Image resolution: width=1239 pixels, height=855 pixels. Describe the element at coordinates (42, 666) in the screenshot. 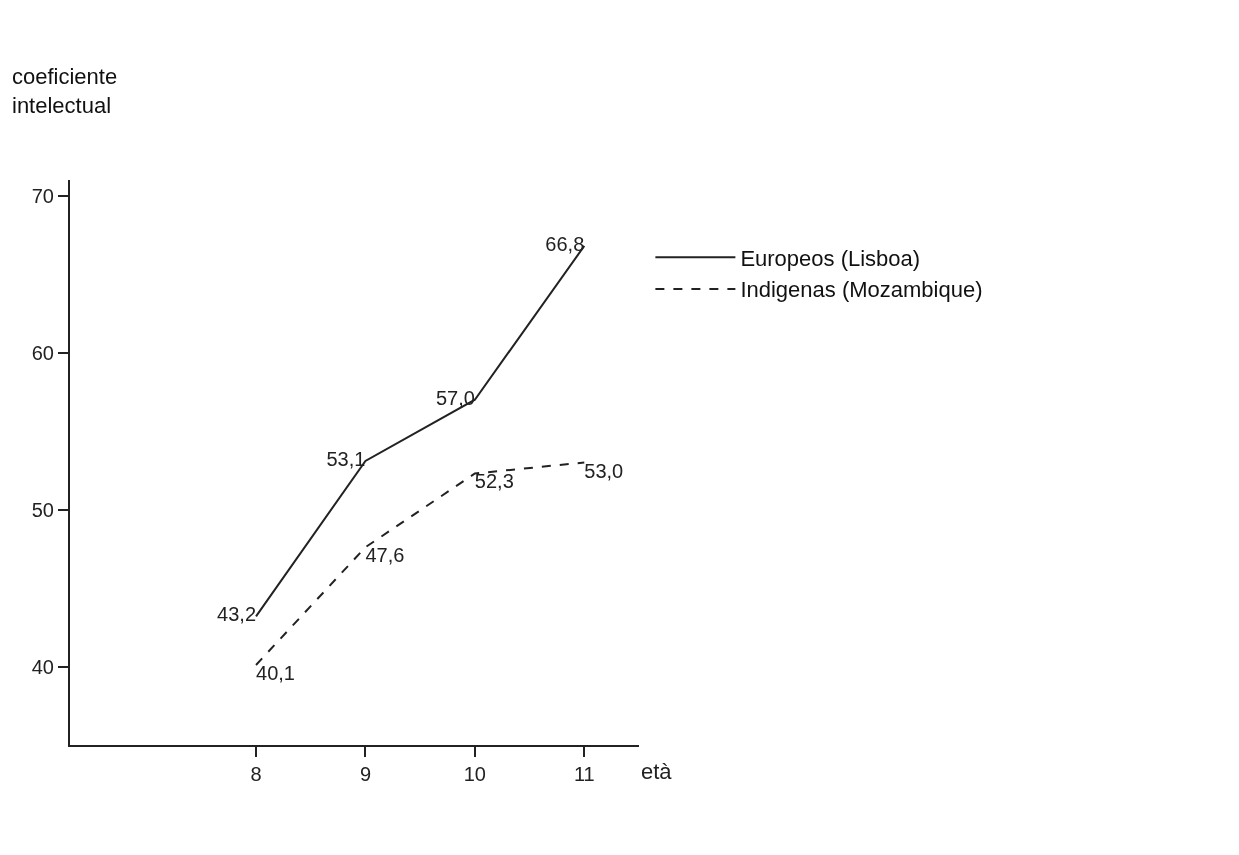

I see `y-tick-label: 40` at that location.